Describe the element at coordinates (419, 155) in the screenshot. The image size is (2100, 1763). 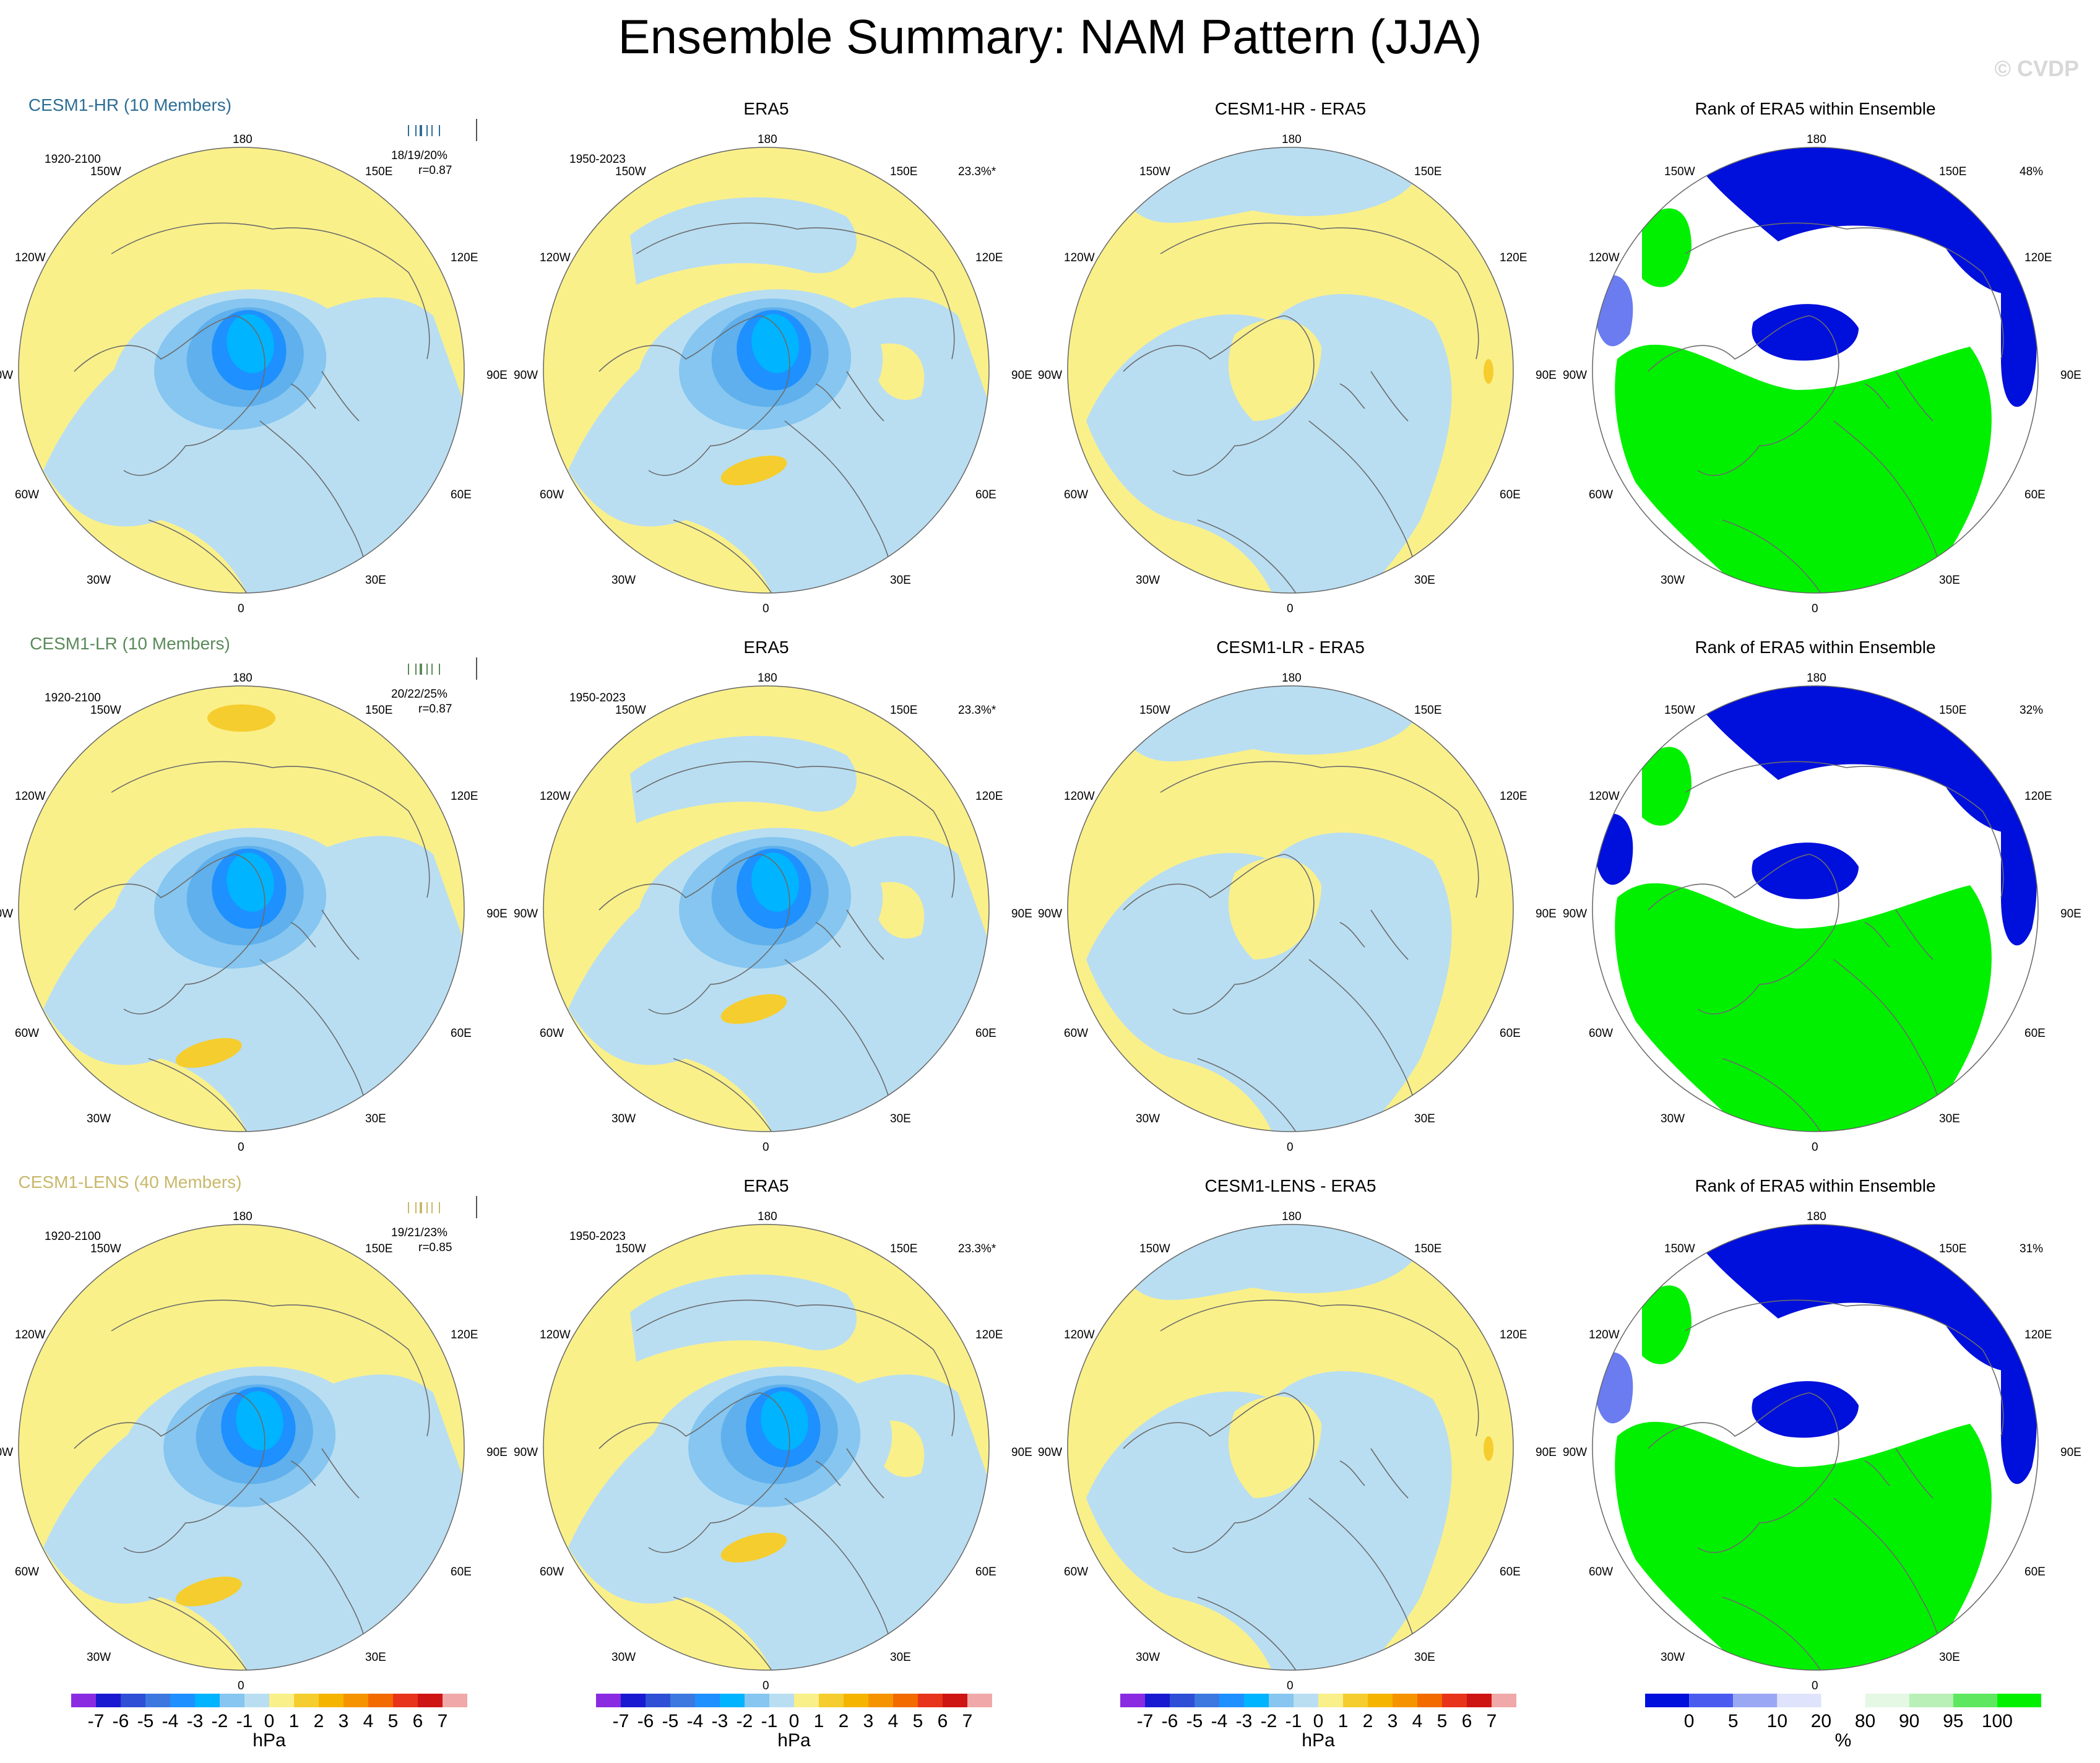
I see `variance-stats: 18/19/20%` at that location.